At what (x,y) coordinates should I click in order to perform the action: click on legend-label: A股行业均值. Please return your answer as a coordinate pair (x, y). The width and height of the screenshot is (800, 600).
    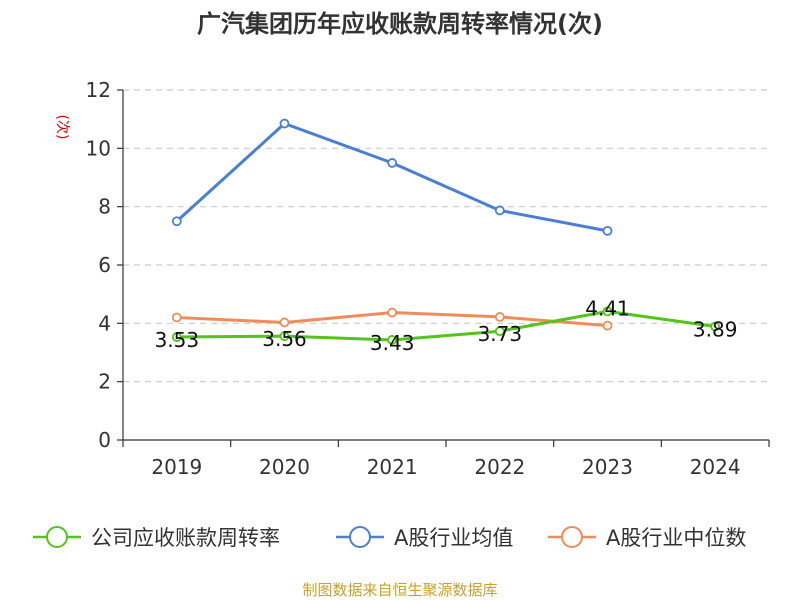
    Looking at the image, I should click on (453, 538).